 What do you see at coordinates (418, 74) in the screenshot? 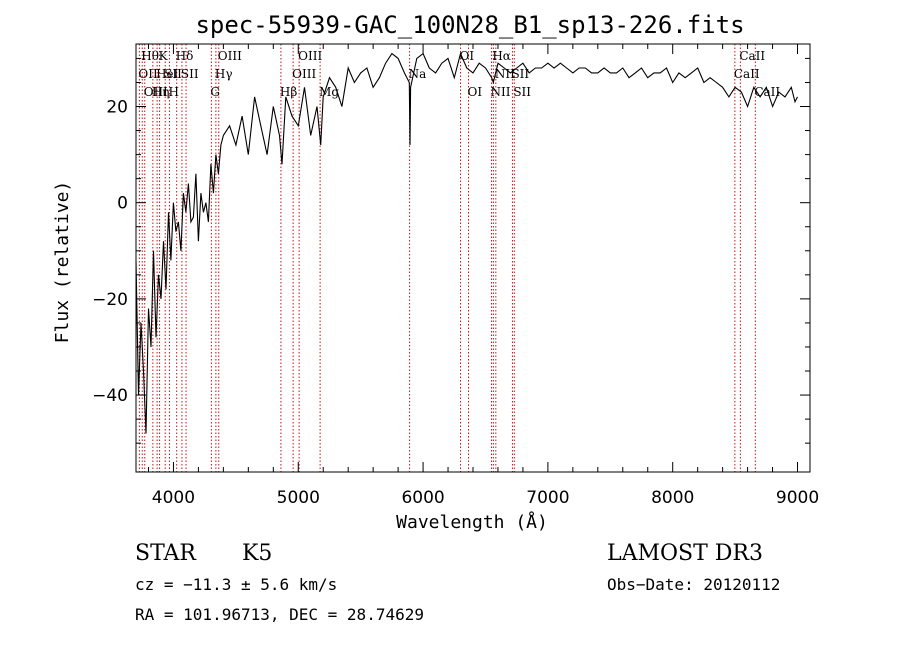
I see `line-label: Na` at bounding box center [418, 74].